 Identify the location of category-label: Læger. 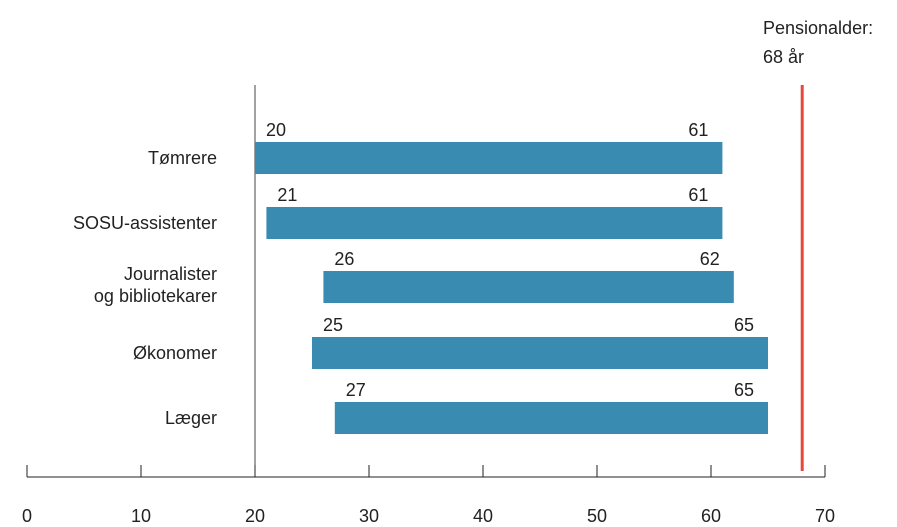
(191, 418).